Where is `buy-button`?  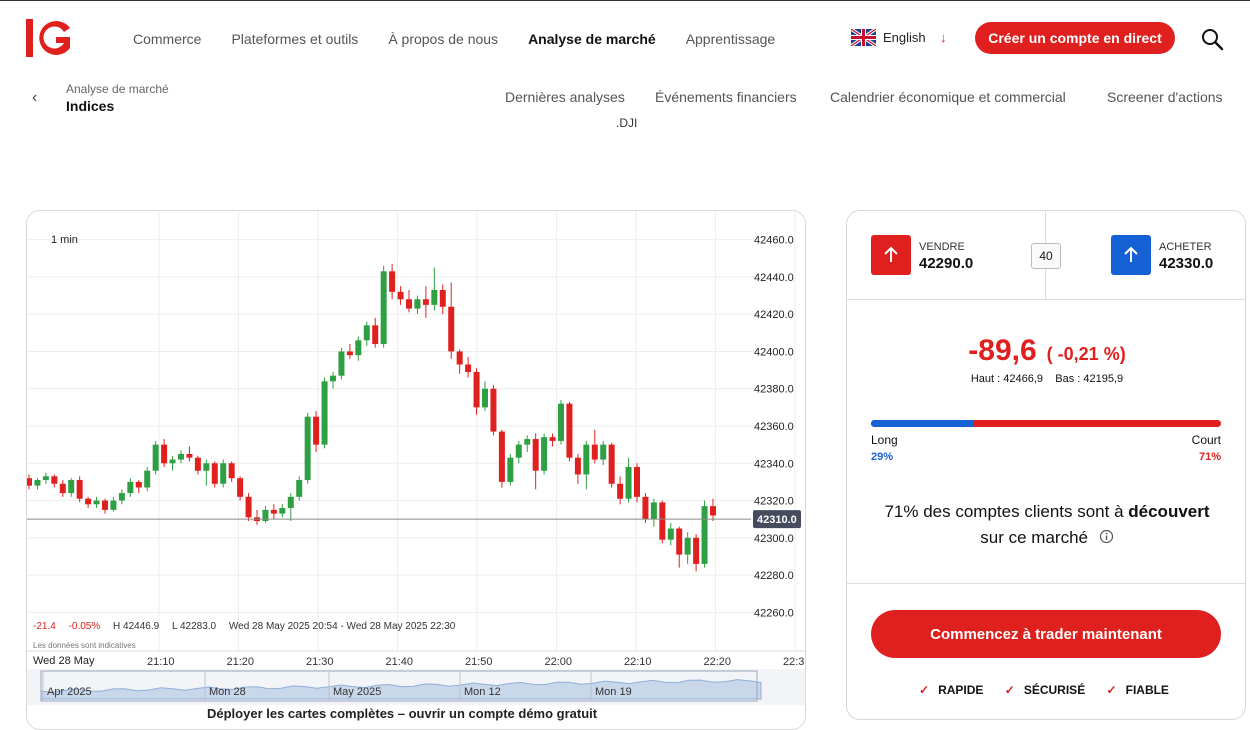
buy-button is located at coordinates (1131, 255).